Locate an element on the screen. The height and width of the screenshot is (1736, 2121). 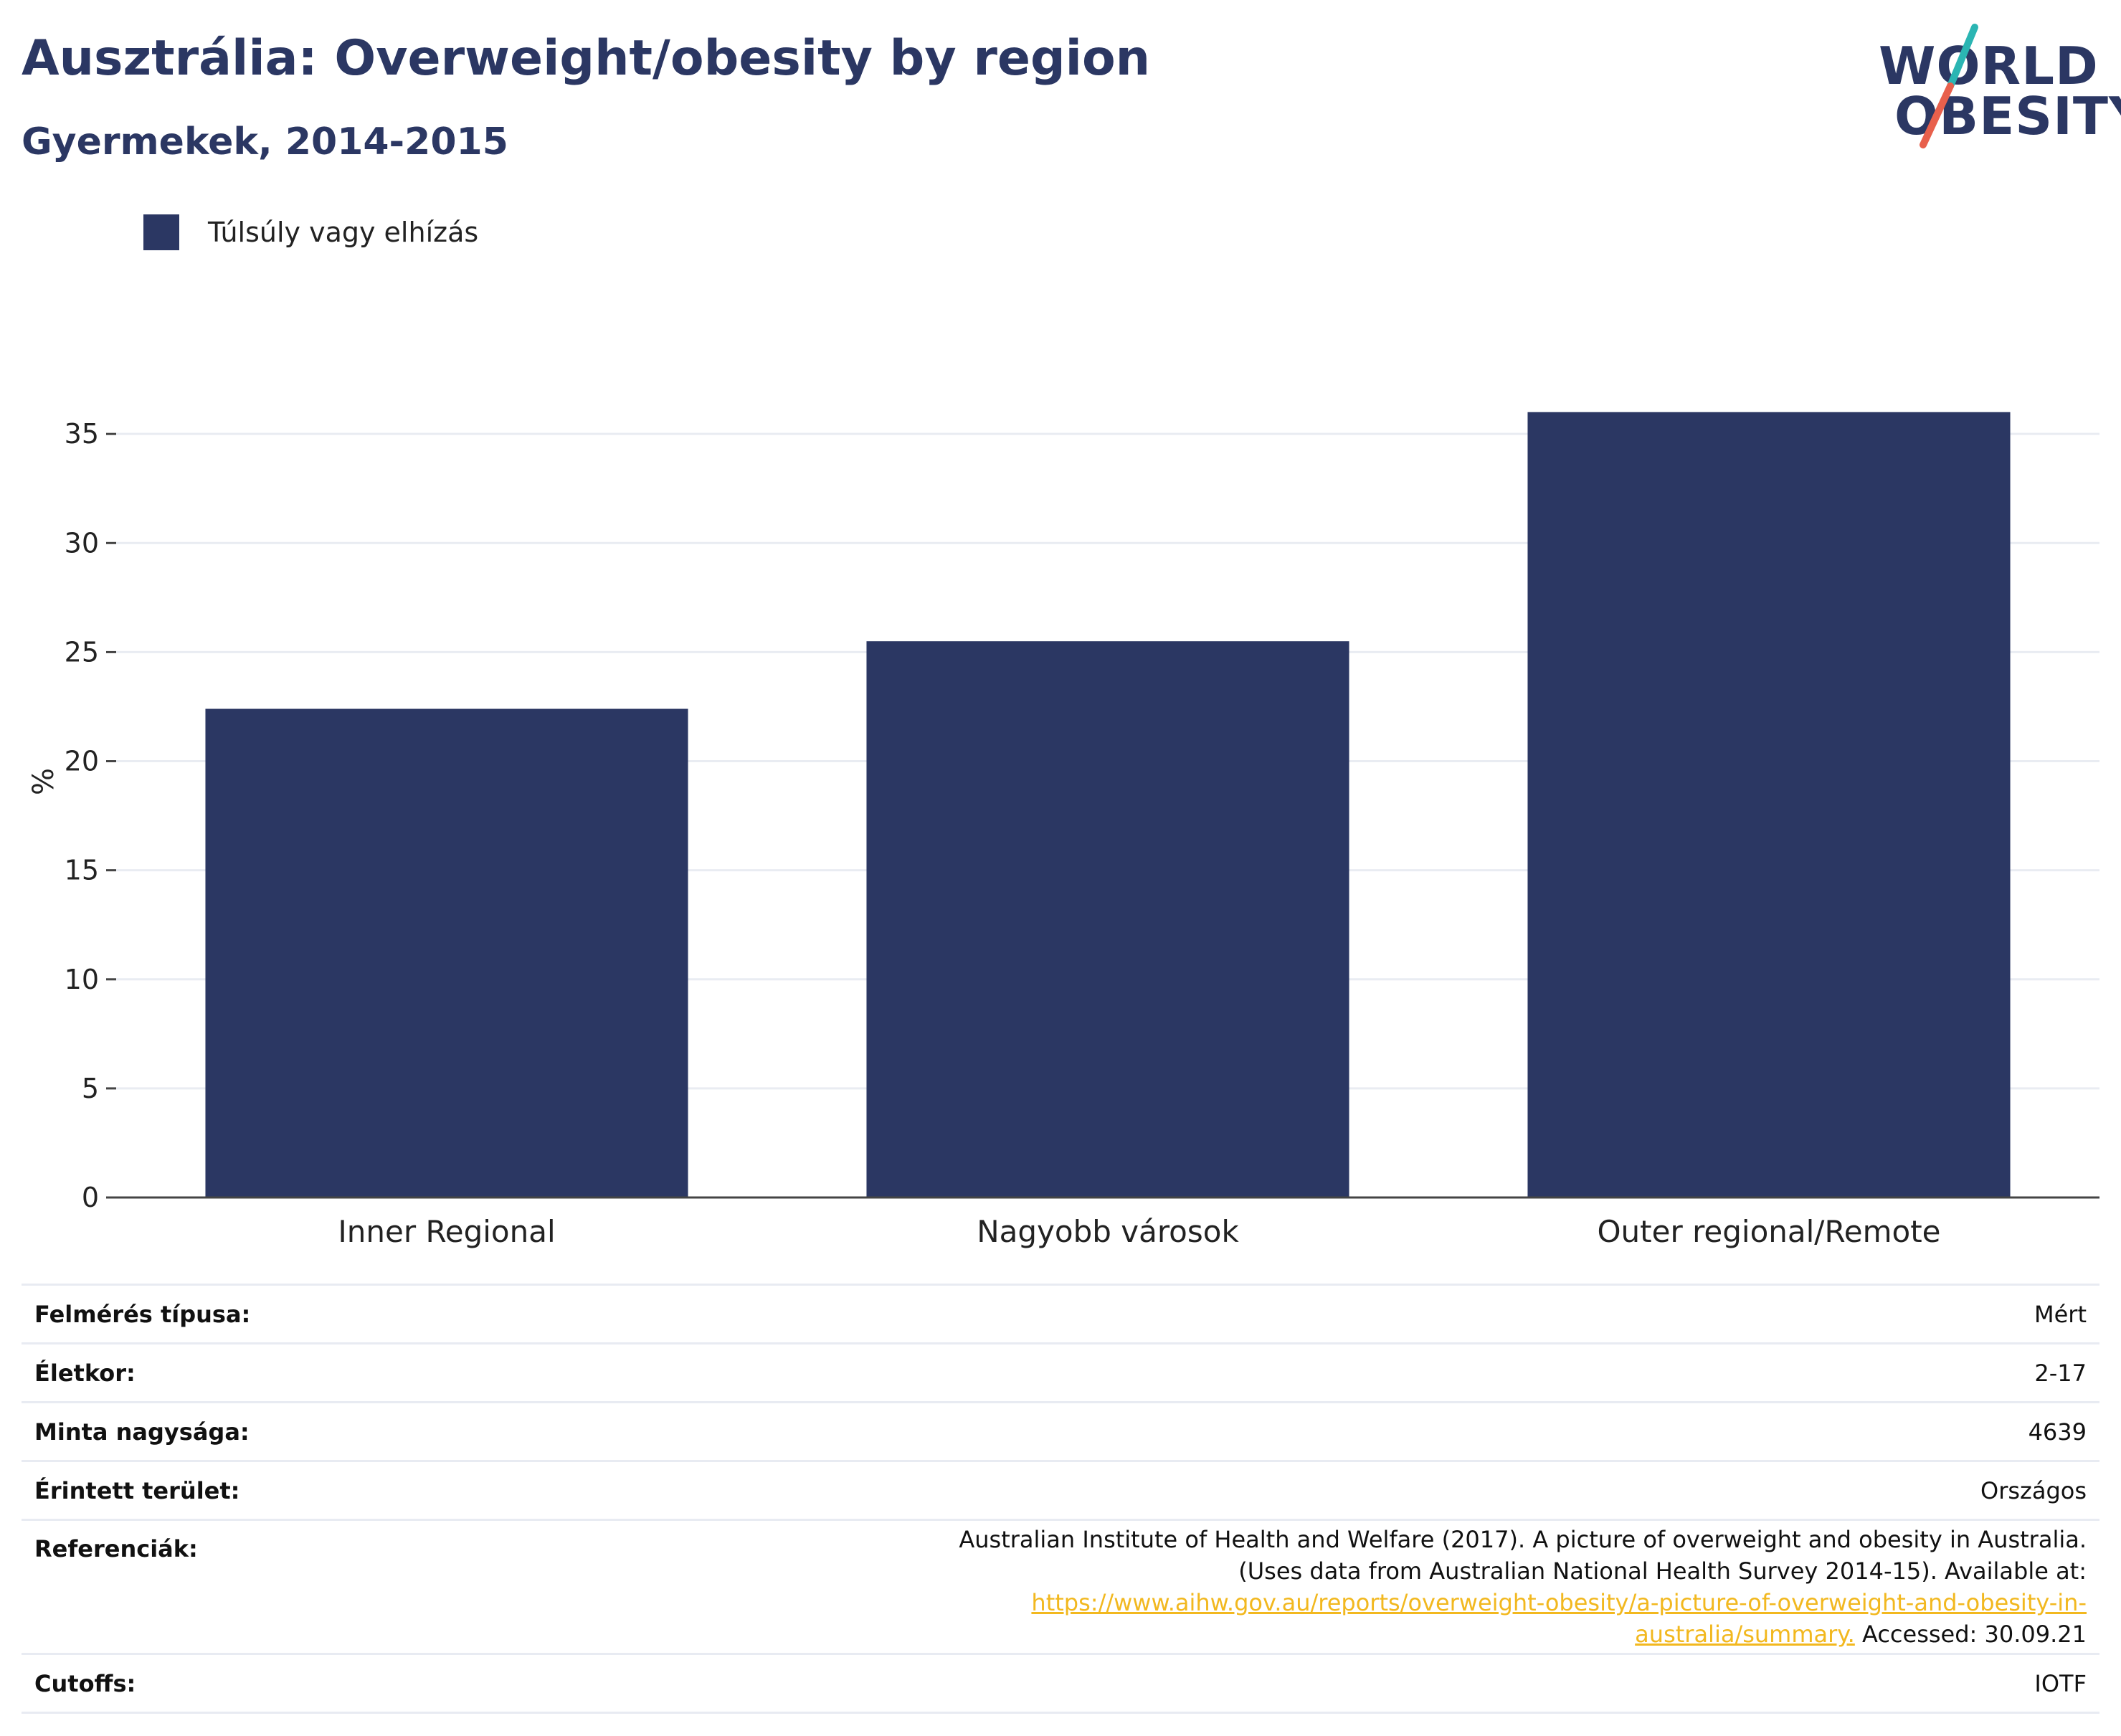
y-tick-label: 10 is located at coordinates (82, 980).